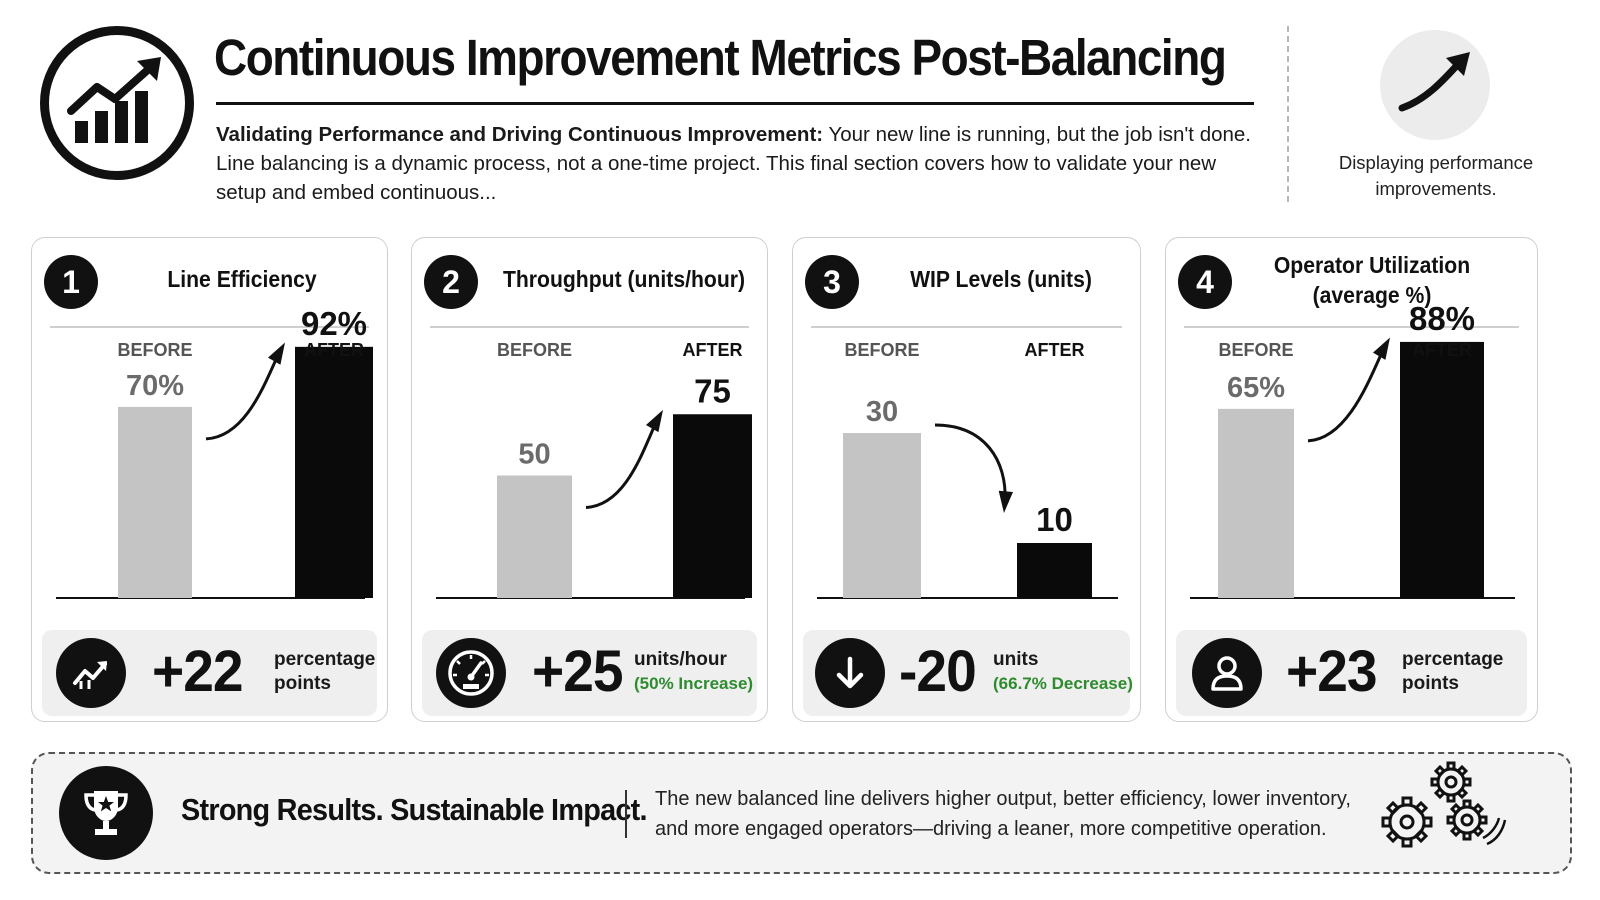 This screenshot has width=1600, height=900. Describe the element at coordinates (1054, 519) in the screenshot. I see `value-label-after: 10` at that location.